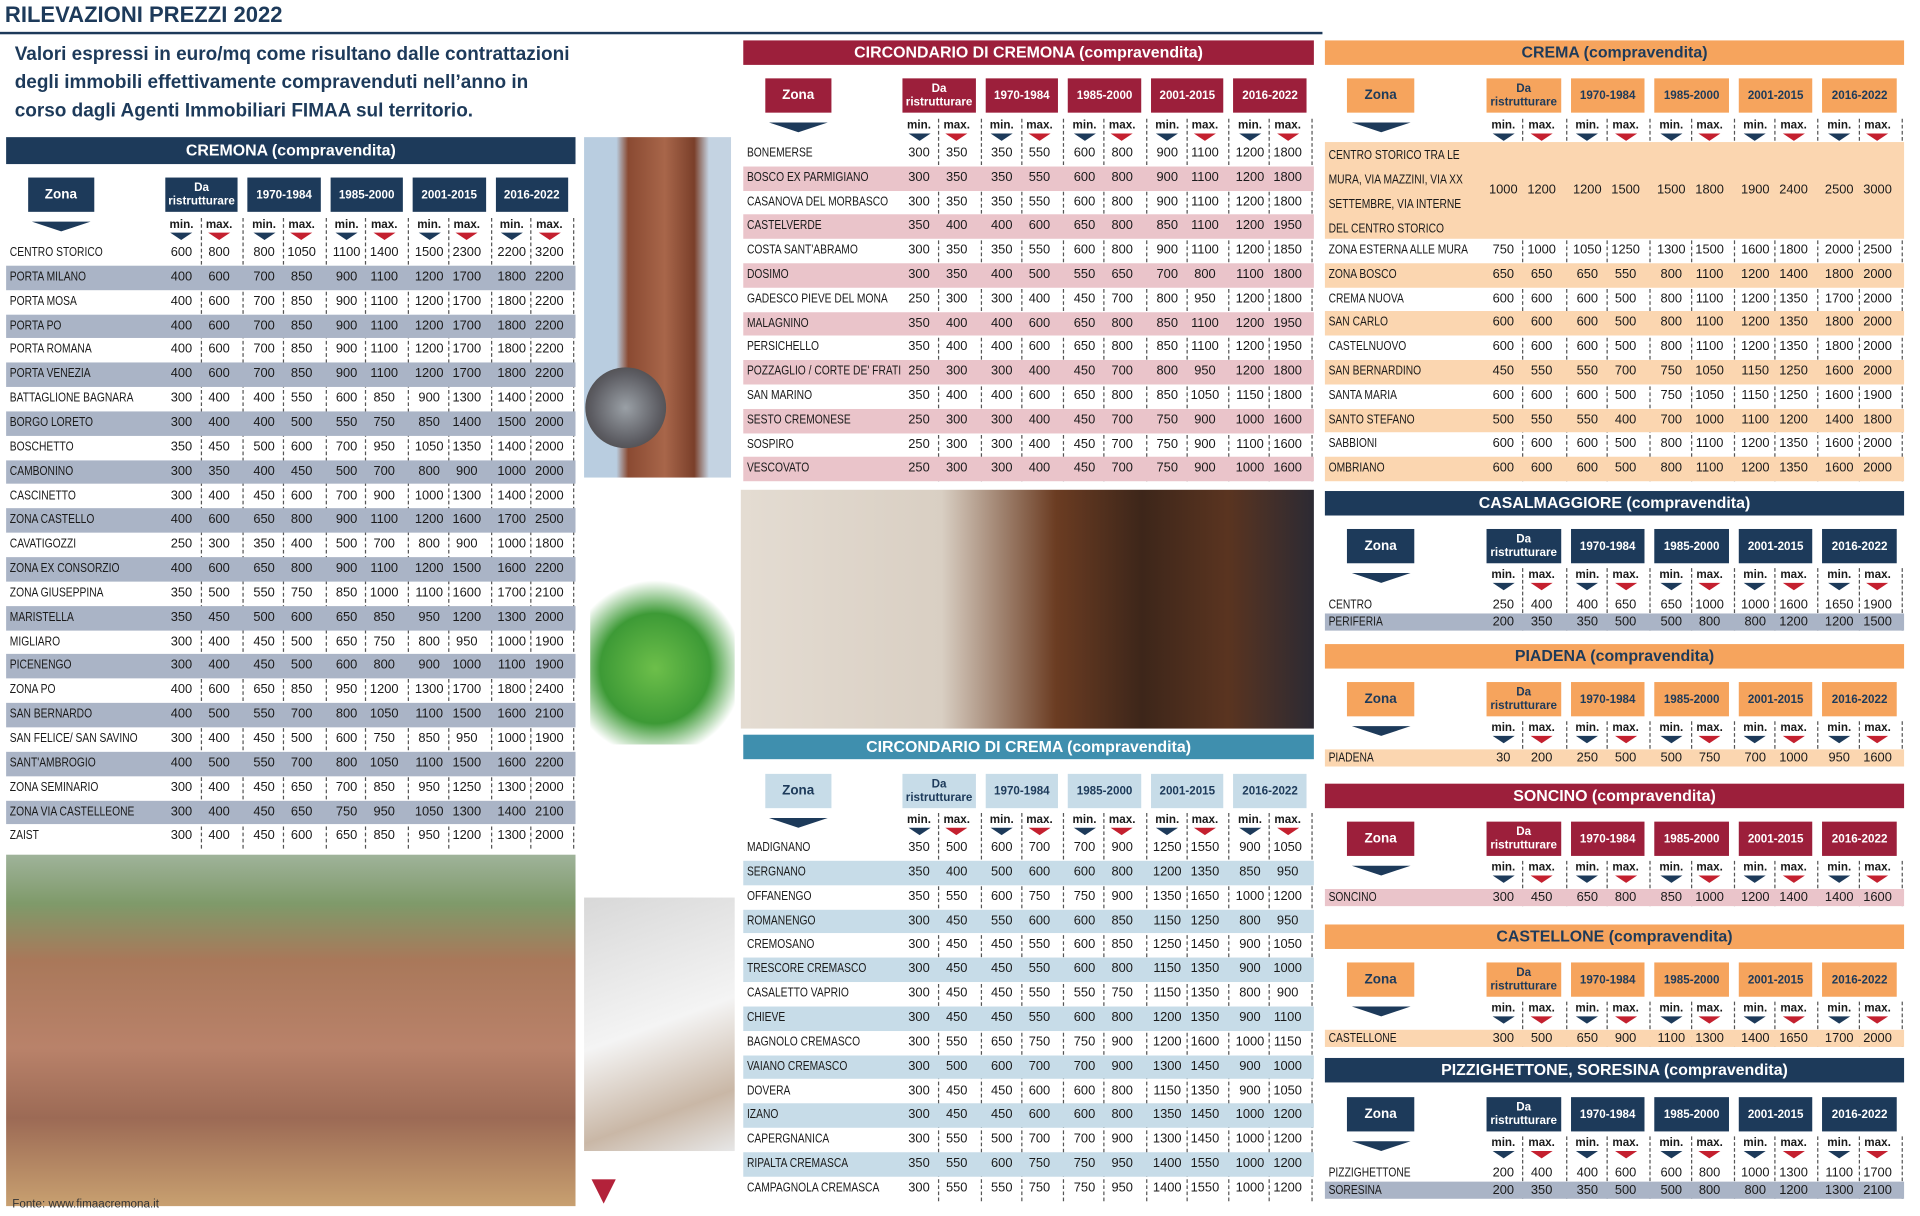 The image size is (1920, 1216). What do you see at coordinates (1358, 322) in the screenshot?
I see `zona-name: SAN CARLO` at bounding box center [1358, 322].